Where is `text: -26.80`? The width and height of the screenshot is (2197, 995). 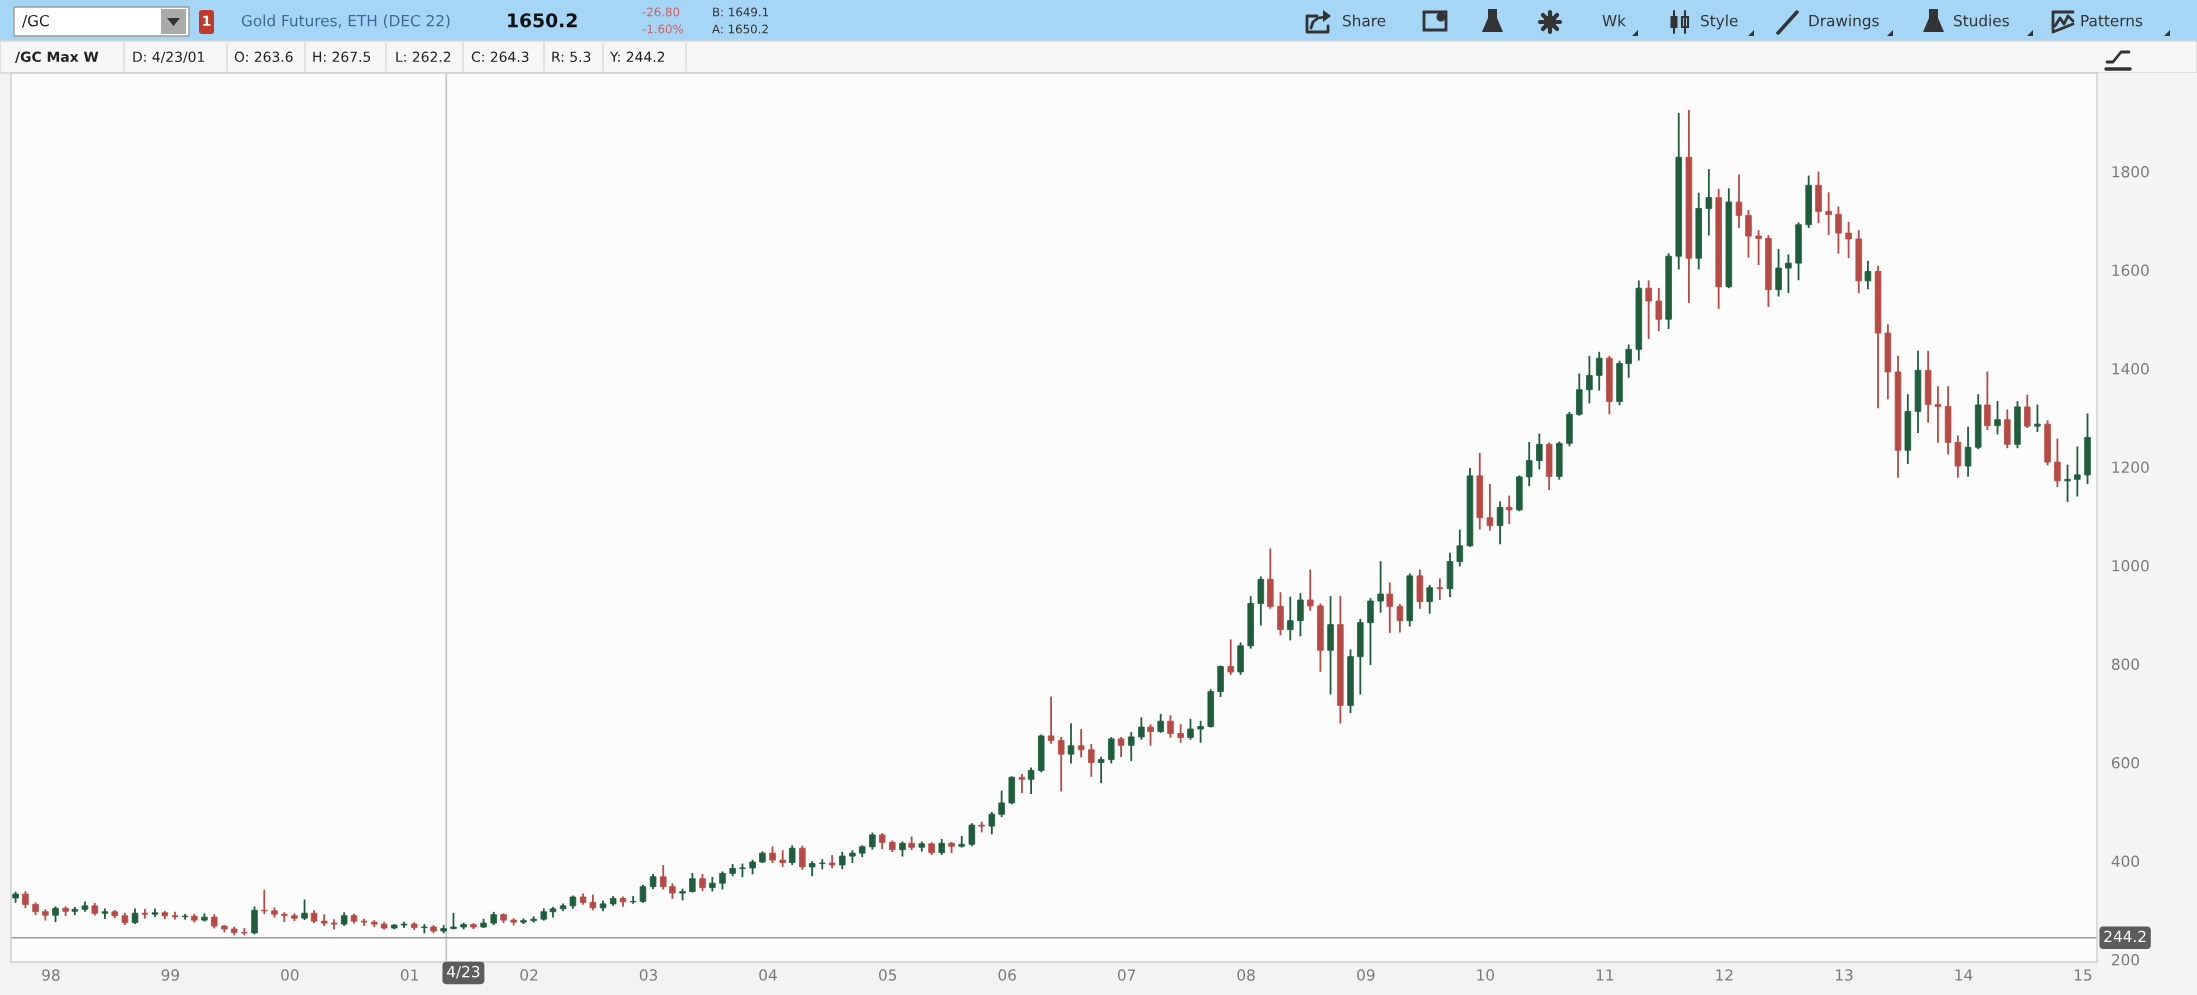 text: -26.80 is located at coordinates (661, 12).